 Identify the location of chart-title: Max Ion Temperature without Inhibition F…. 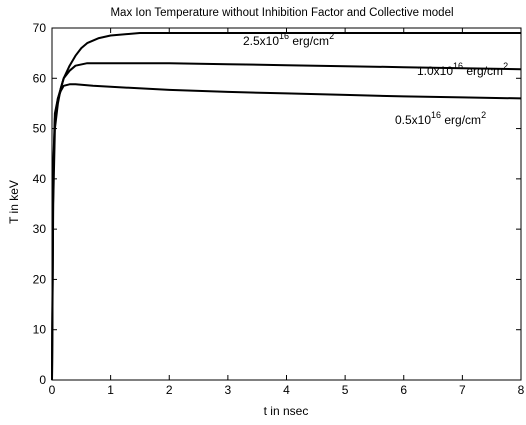
(281, 13).